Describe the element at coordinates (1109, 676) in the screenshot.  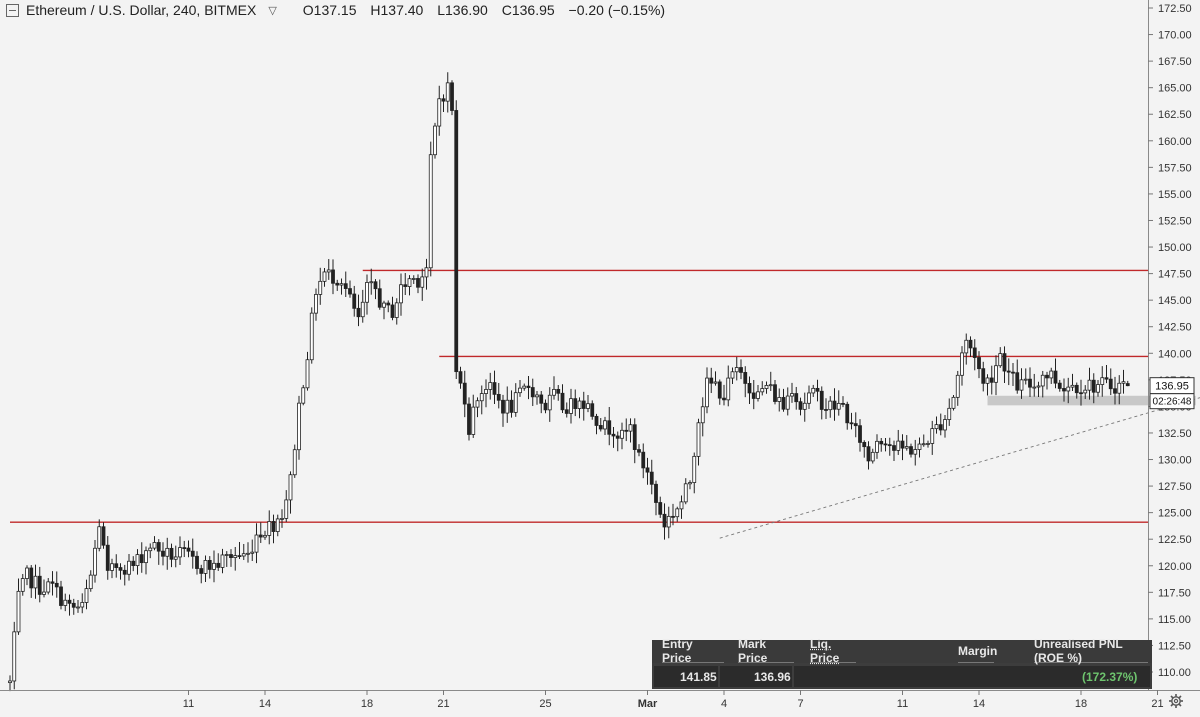
I see `pnl-value: (172.37%)` at that location.